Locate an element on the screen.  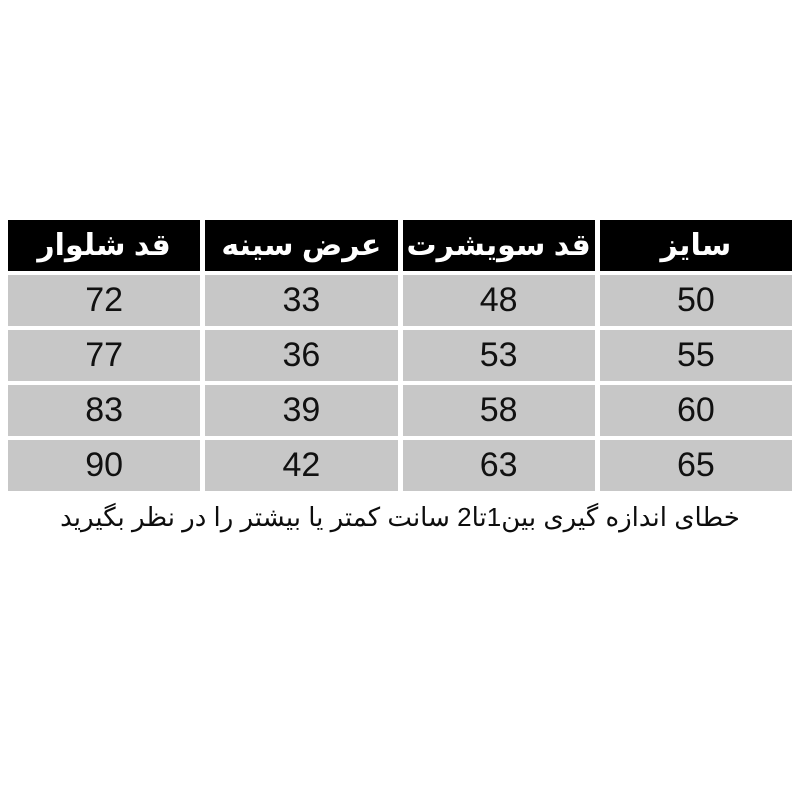
table-row: 50 48 33 72 is located at coordinates (400, 300).